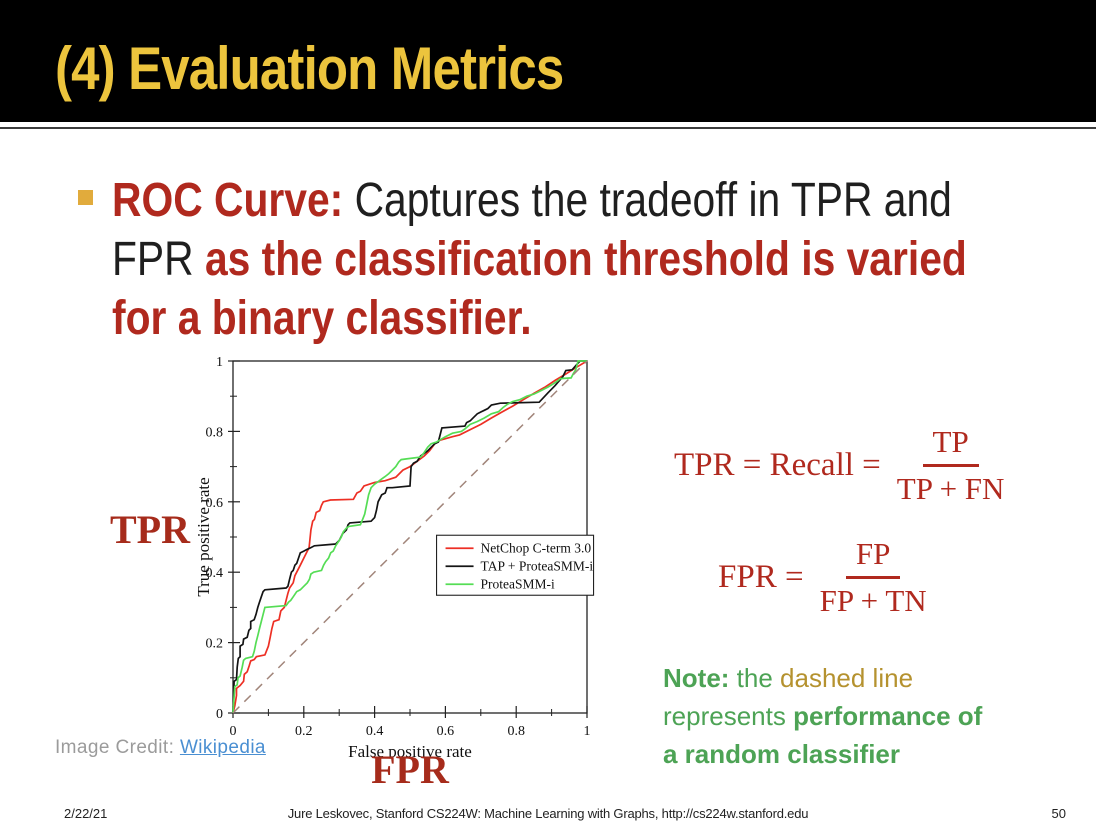 The image size is (1096, 826). I want to click on text-line: Note: the dashed line, so click(822, 678).